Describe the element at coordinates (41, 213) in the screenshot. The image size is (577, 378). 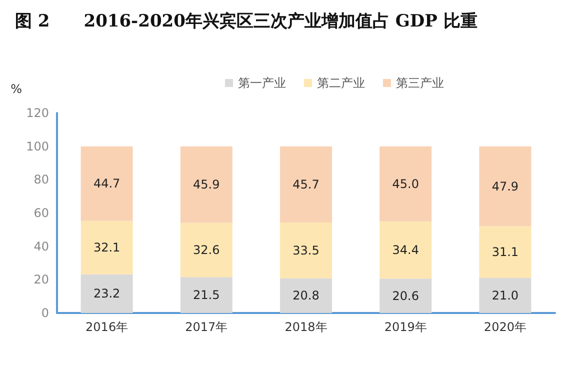
I see `y-tick-label: 60` at that location.